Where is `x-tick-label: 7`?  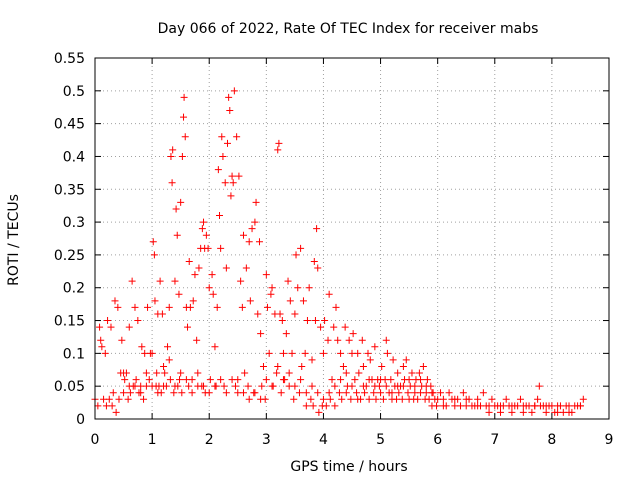
x-tick-label: 7 is located at coordinates (494, 440).